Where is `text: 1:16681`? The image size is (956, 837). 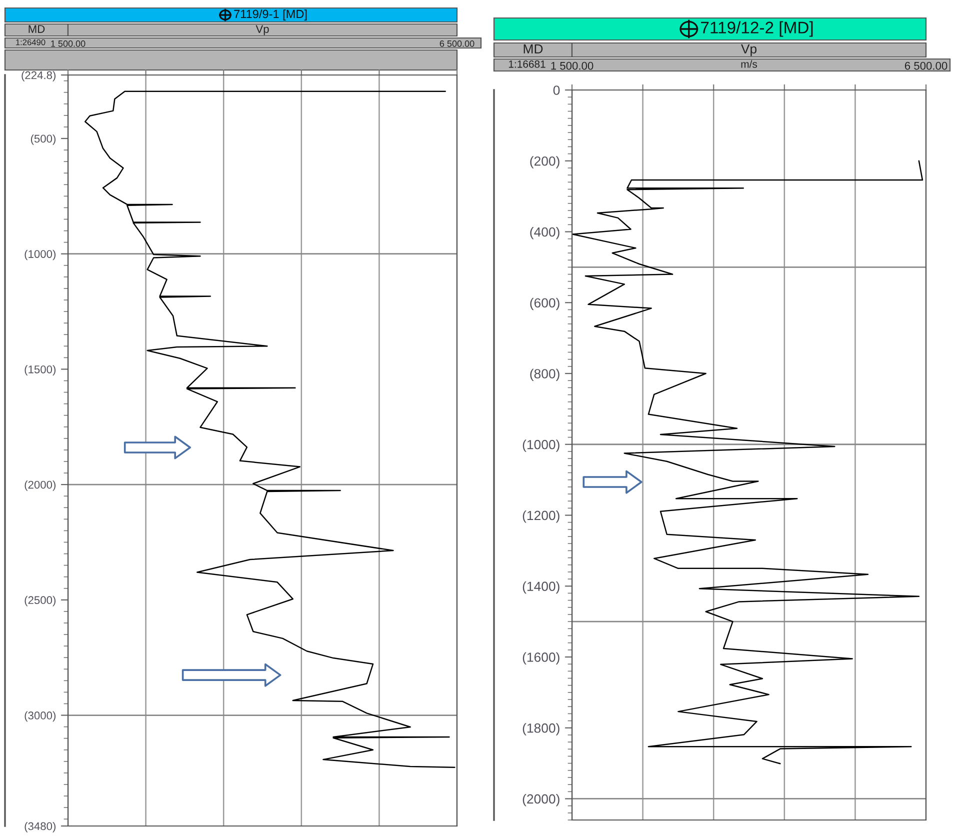 text: 1:16681 is located at coordinates (527, 64).